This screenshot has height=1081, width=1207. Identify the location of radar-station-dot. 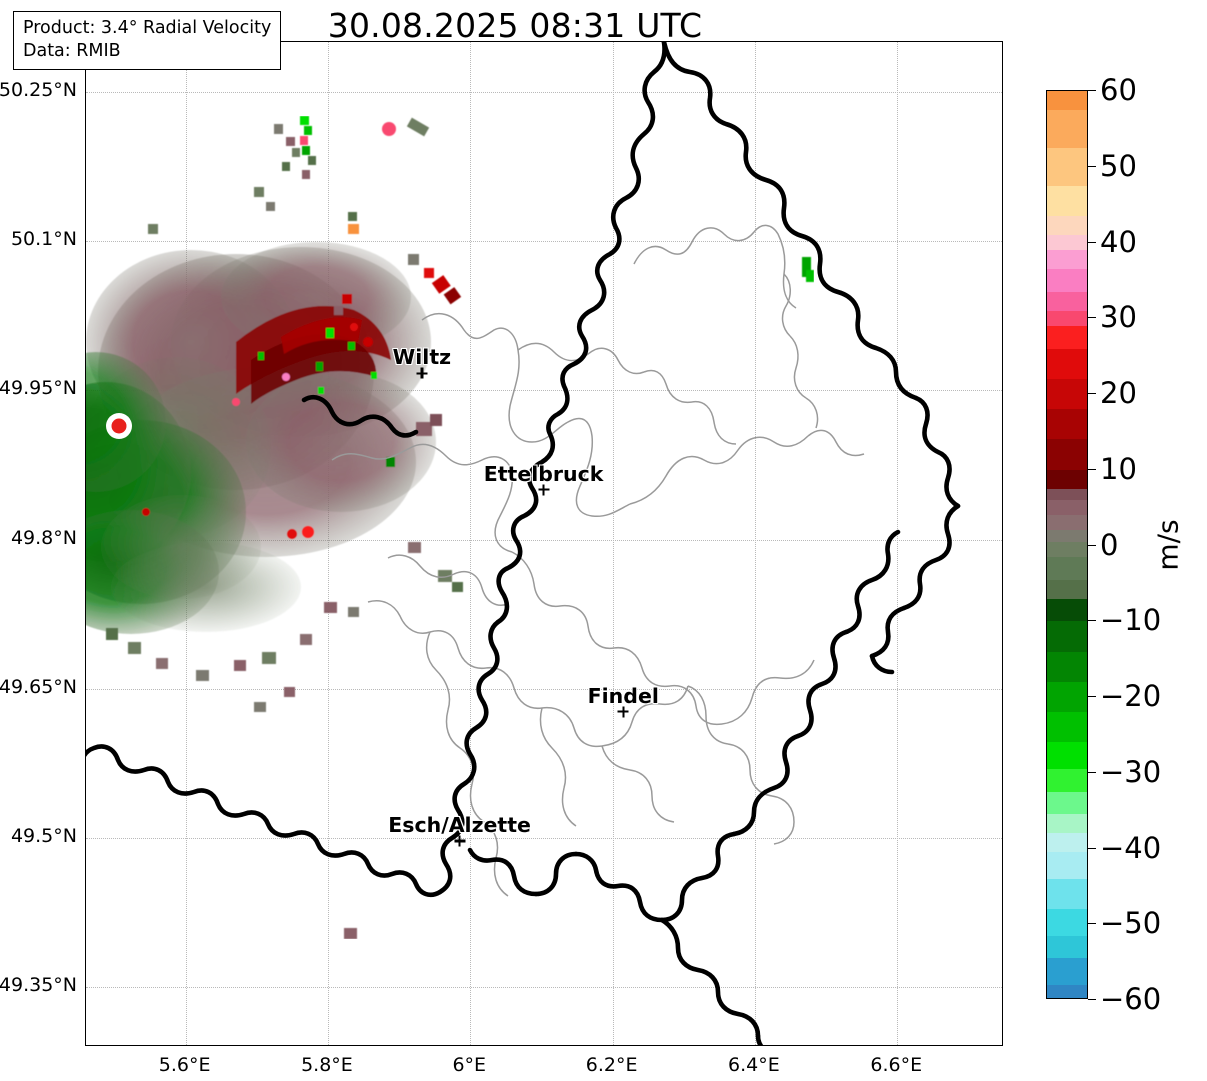
(119, 426).